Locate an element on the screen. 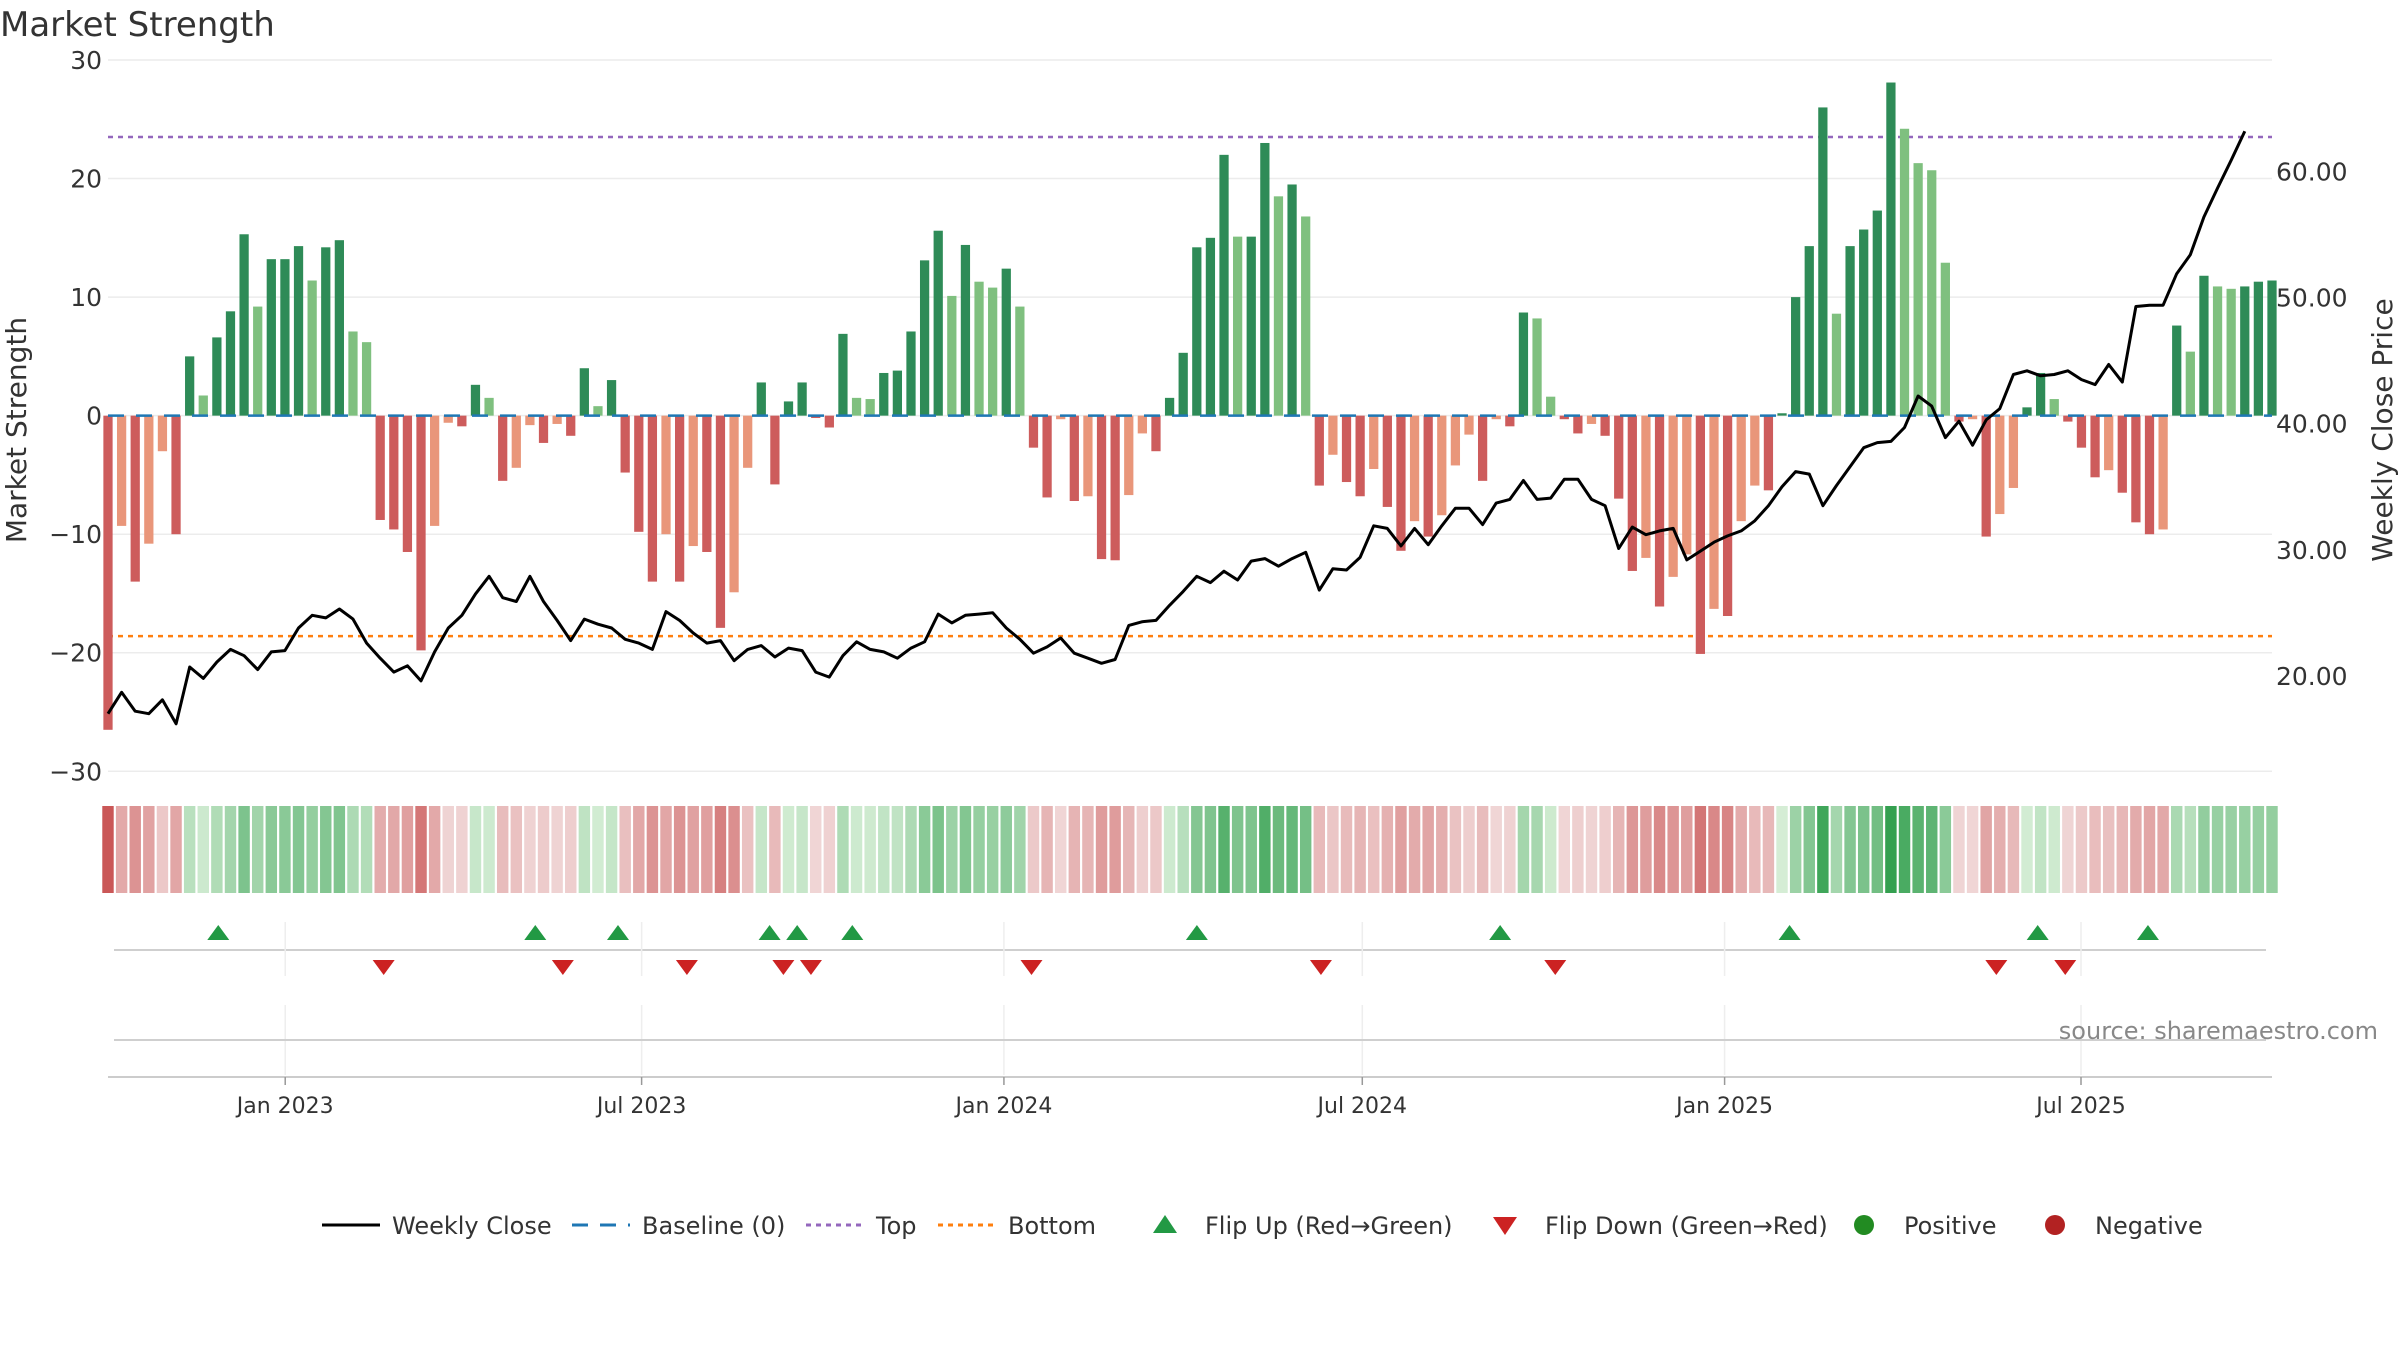 The width and height of the screenshot is (2400, 1354). legend-item-top: Top is located at coordinates (861, 1226).